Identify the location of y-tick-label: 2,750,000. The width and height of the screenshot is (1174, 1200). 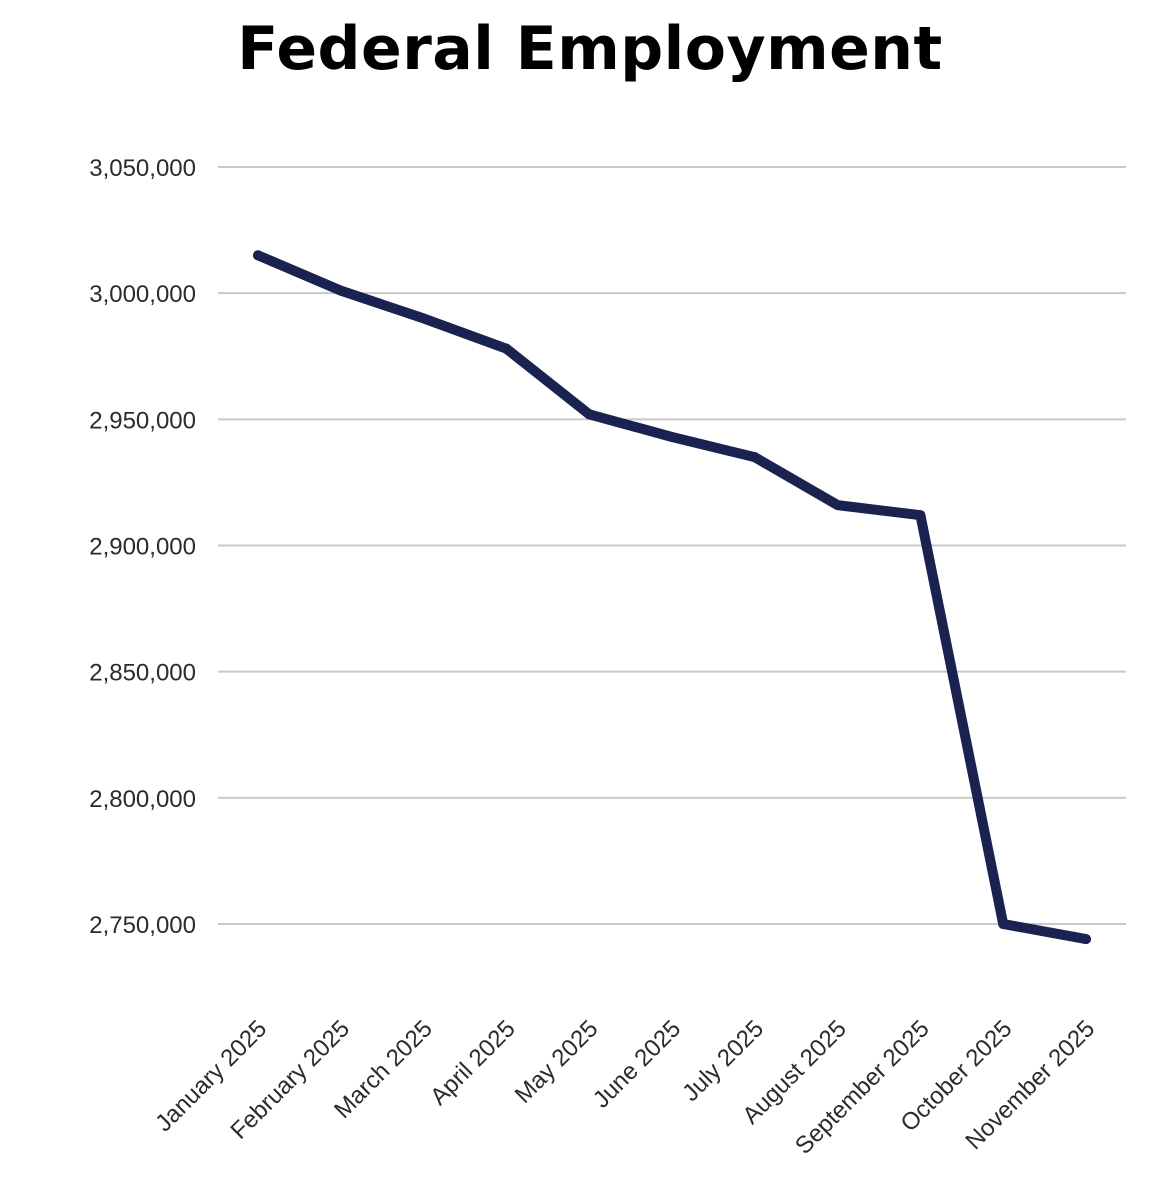
(142, 925).